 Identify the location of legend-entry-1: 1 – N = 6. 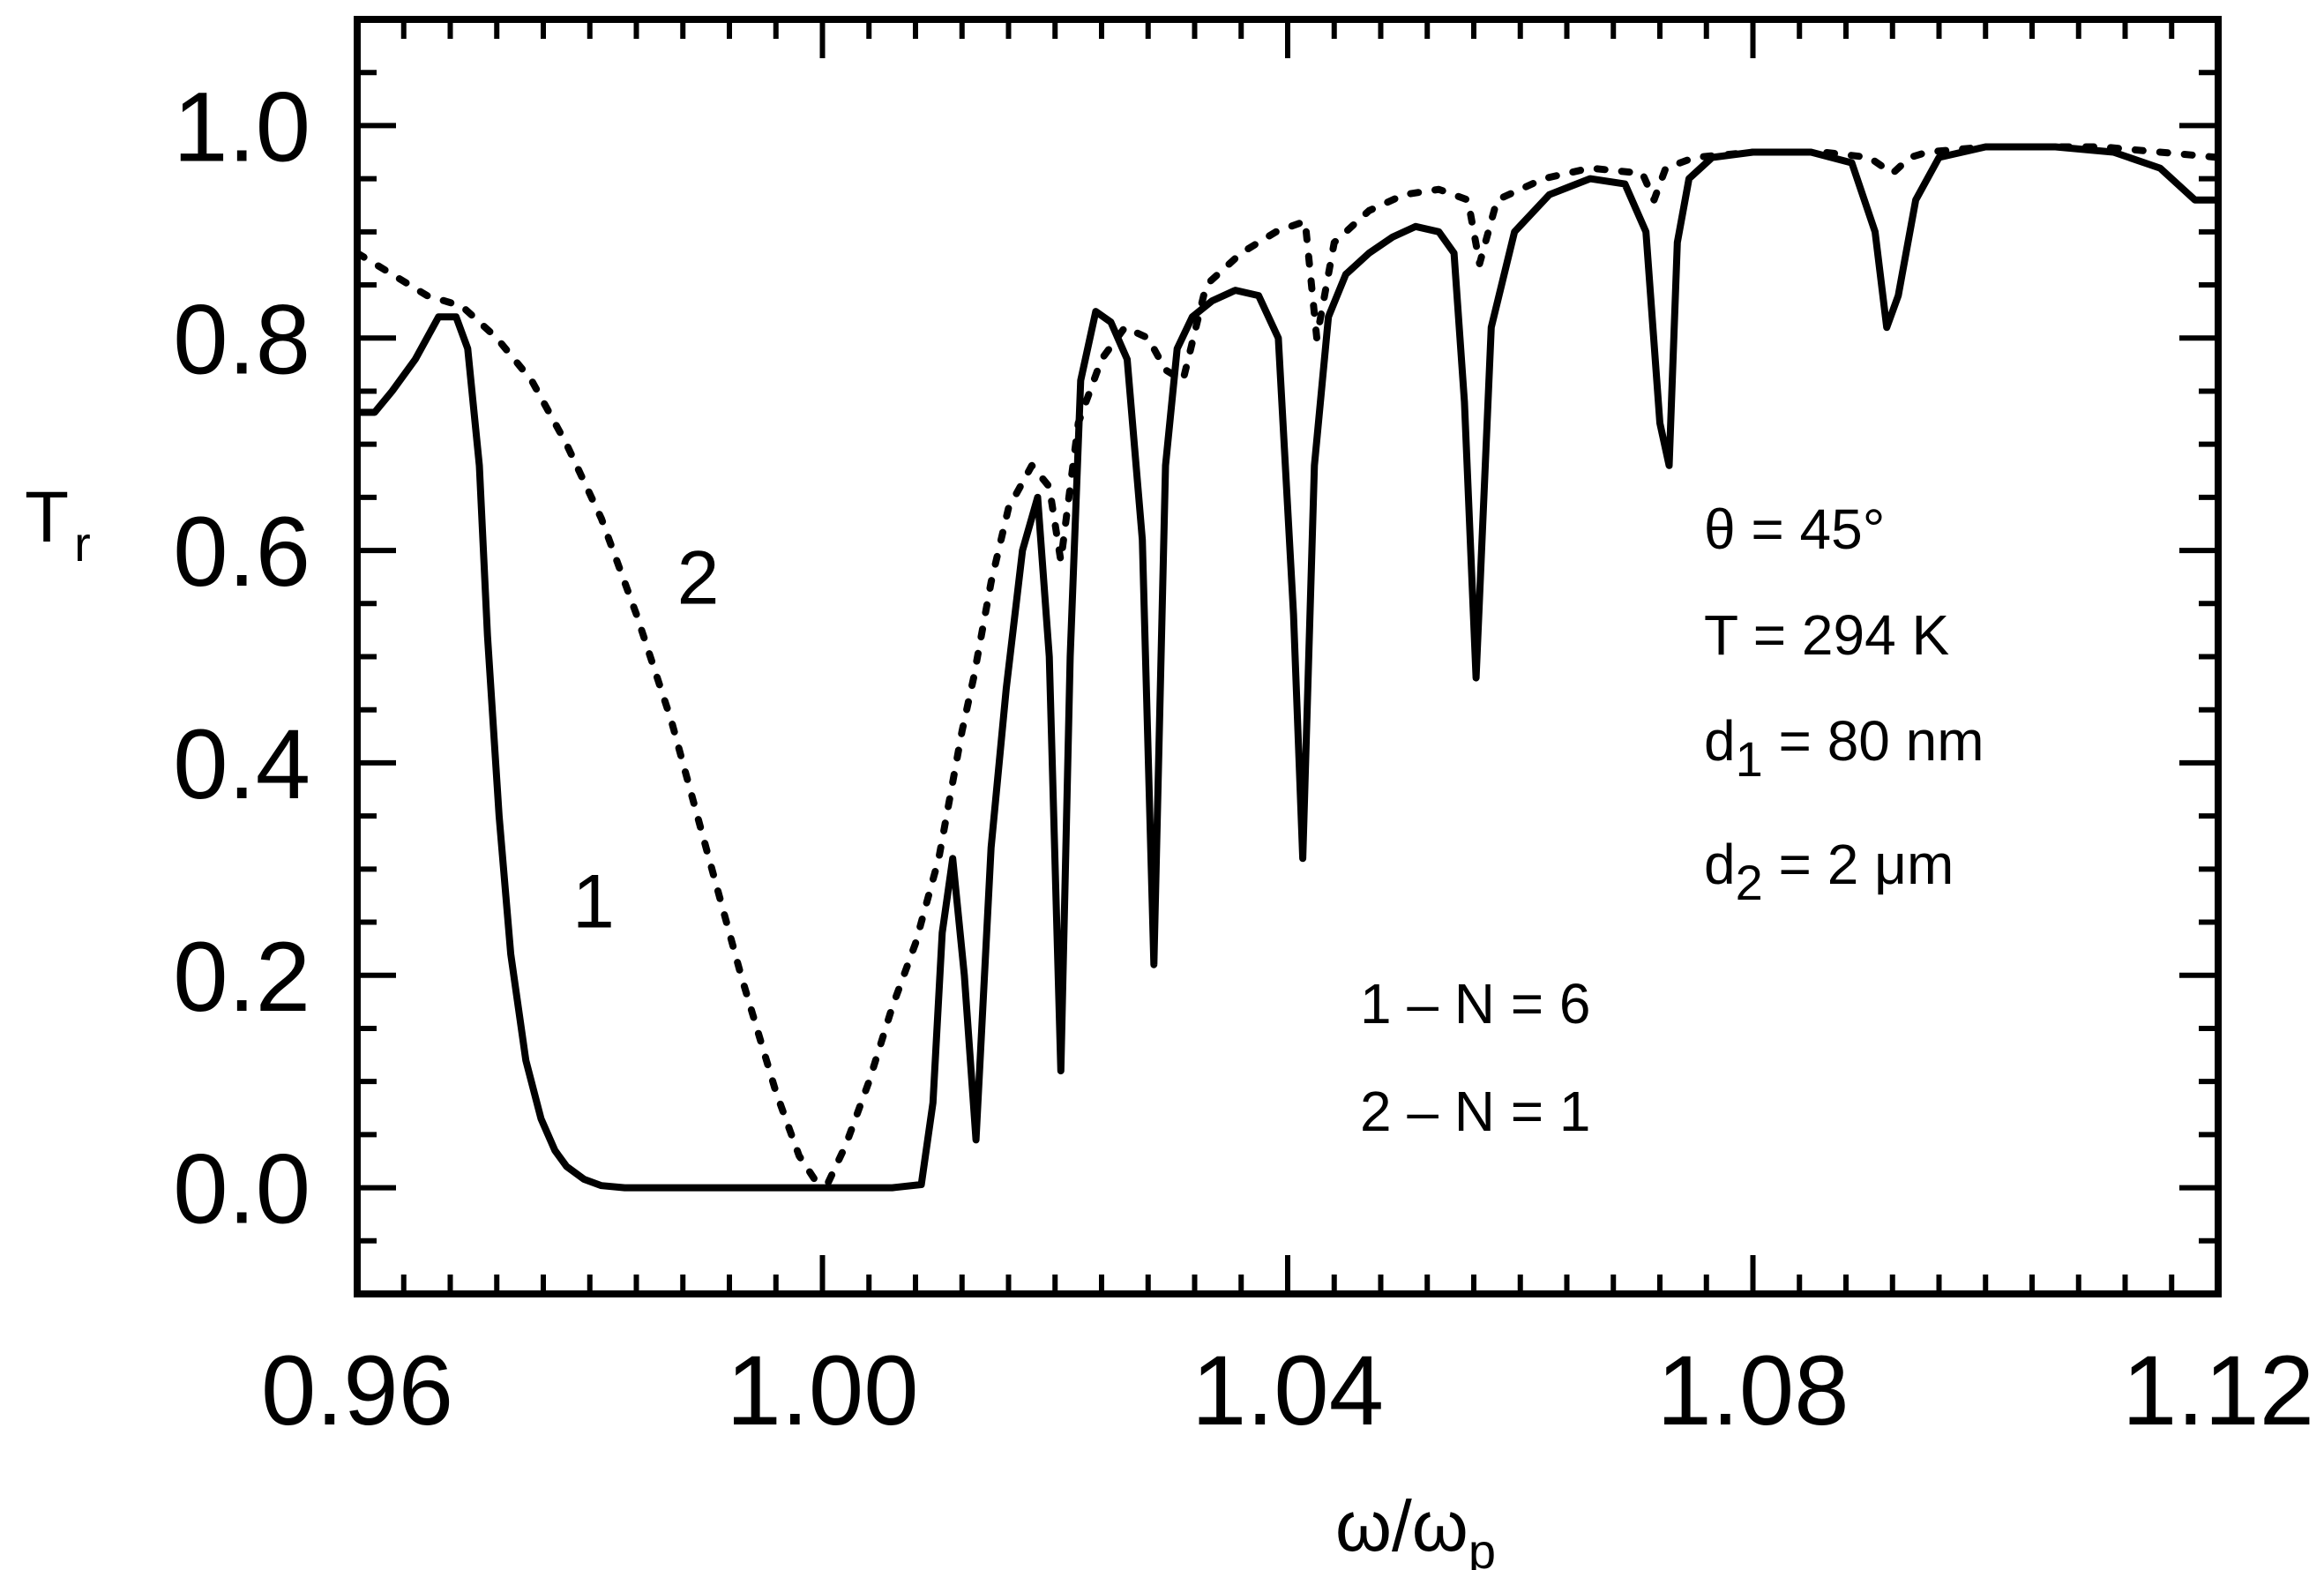
(1476, 1003).